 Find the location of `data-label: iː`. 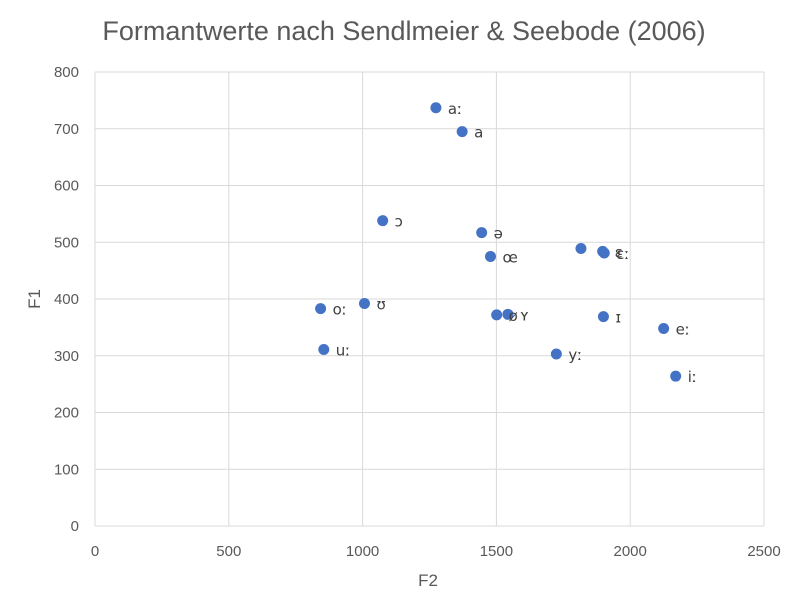

data-label: iː is located at coordinates (692, 377).